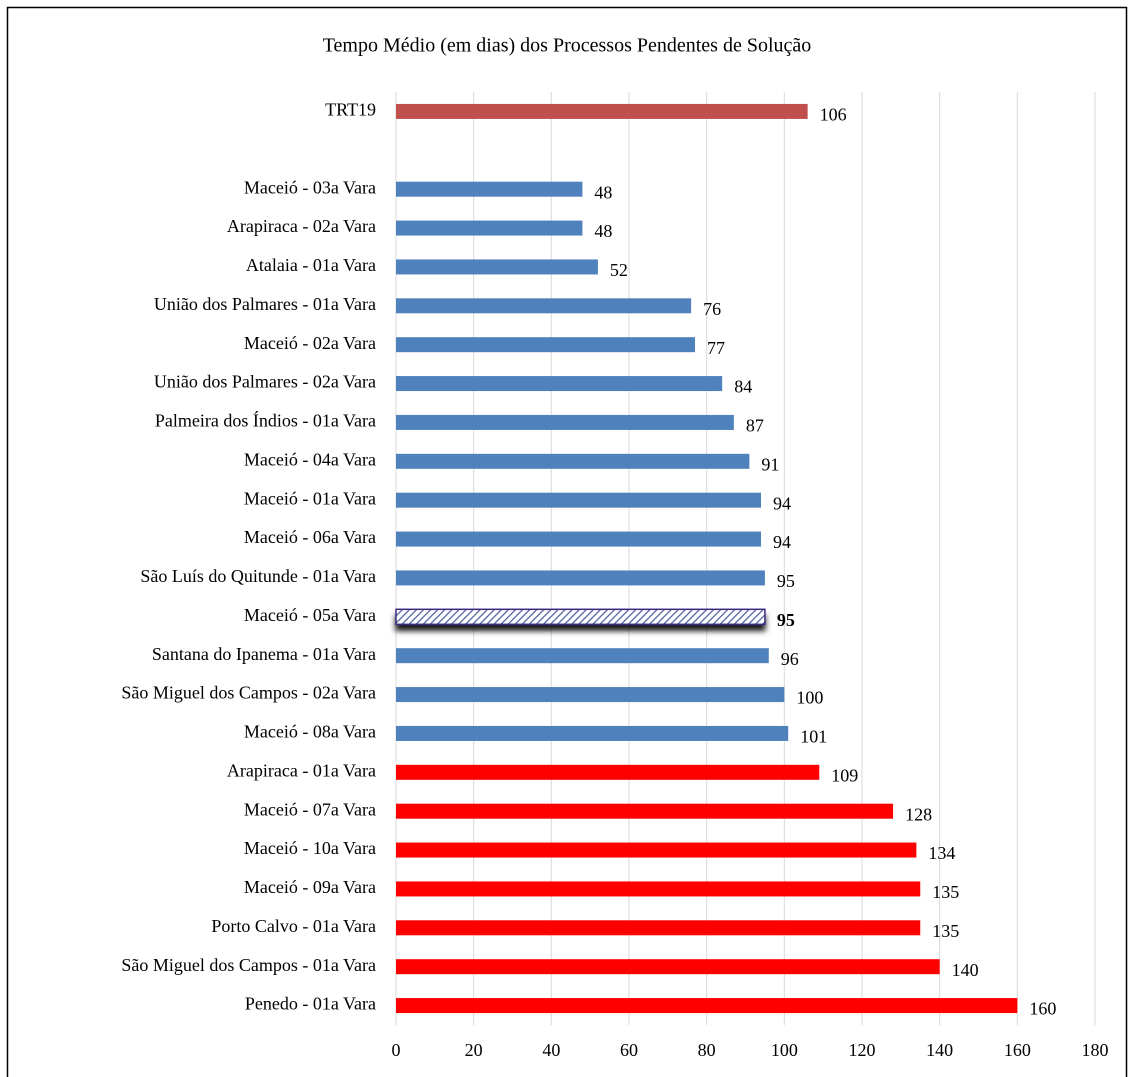 The width and height of the screenshot is (1134, 1077). What do you see at coordinates (629, 1050) in the screenshot?
I see `x-tick-label: 60` at bounding box center [629, 1050].